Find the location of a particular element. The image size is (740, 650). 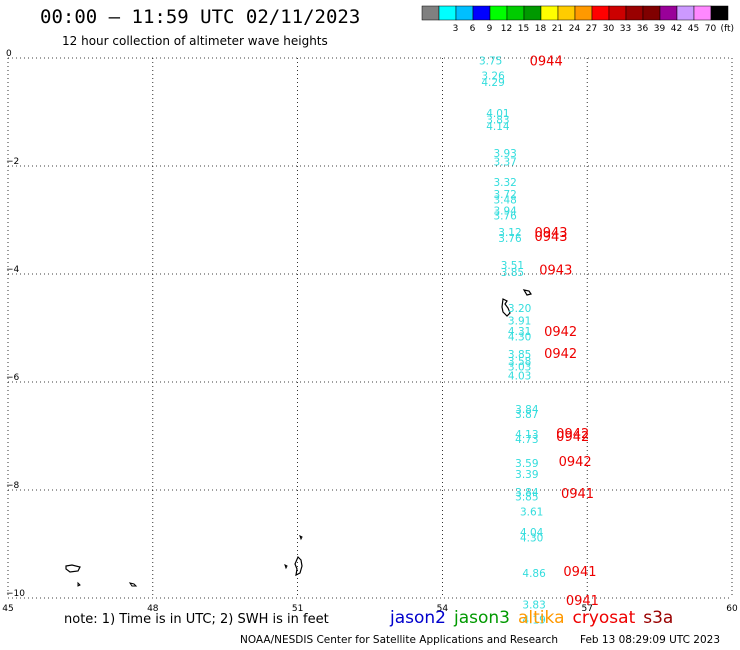

y-tick-label: 0 is located at coordinates (9, 54).